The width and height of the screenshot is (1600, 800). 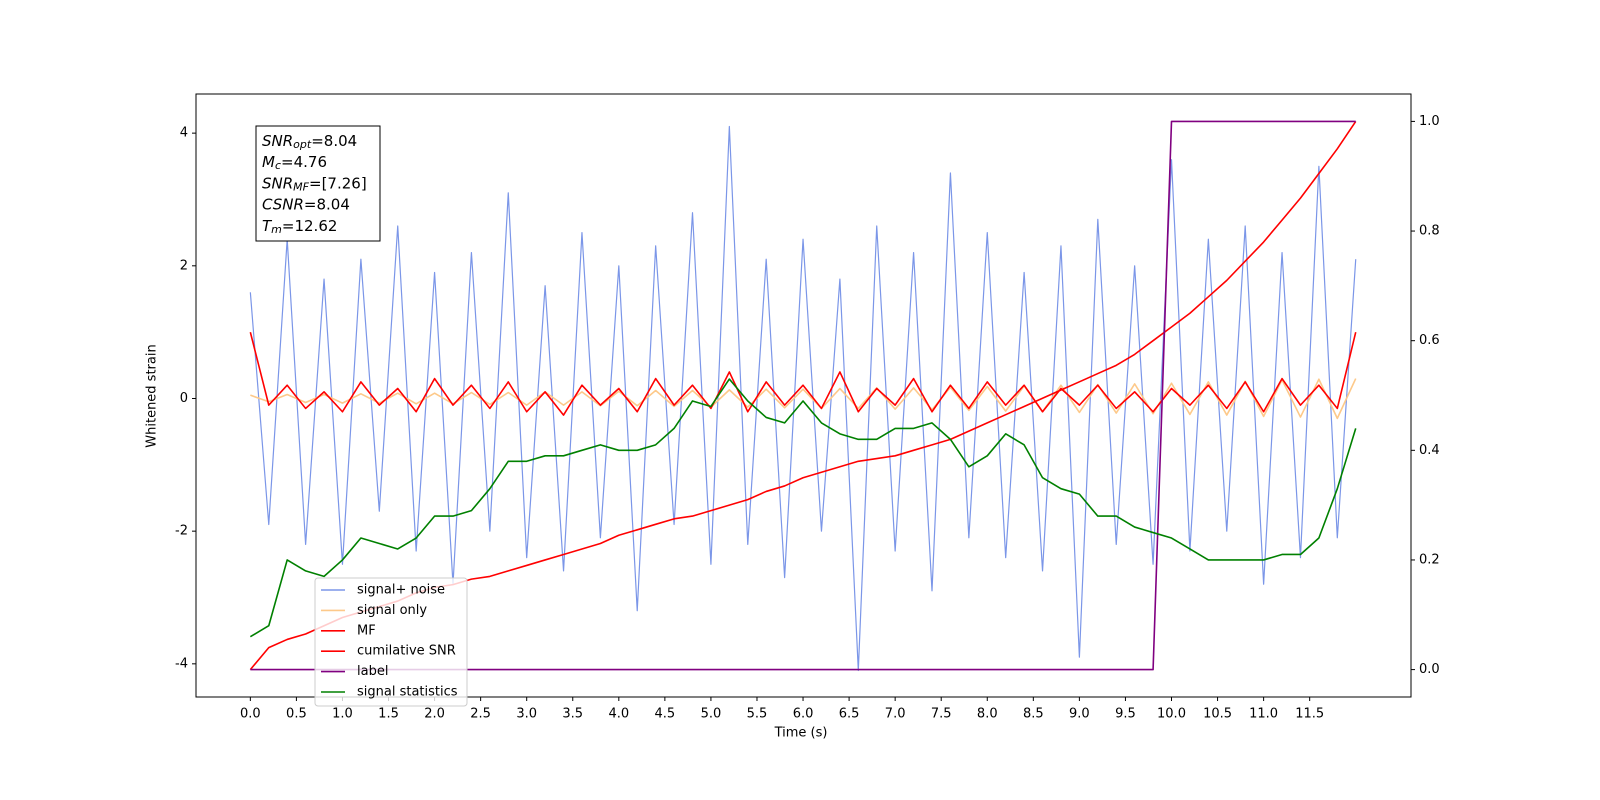 What do you see at coordinates (181, 663) in the screenshot?
I see `y-tick-label: -4` at bounding box center [181, 663].